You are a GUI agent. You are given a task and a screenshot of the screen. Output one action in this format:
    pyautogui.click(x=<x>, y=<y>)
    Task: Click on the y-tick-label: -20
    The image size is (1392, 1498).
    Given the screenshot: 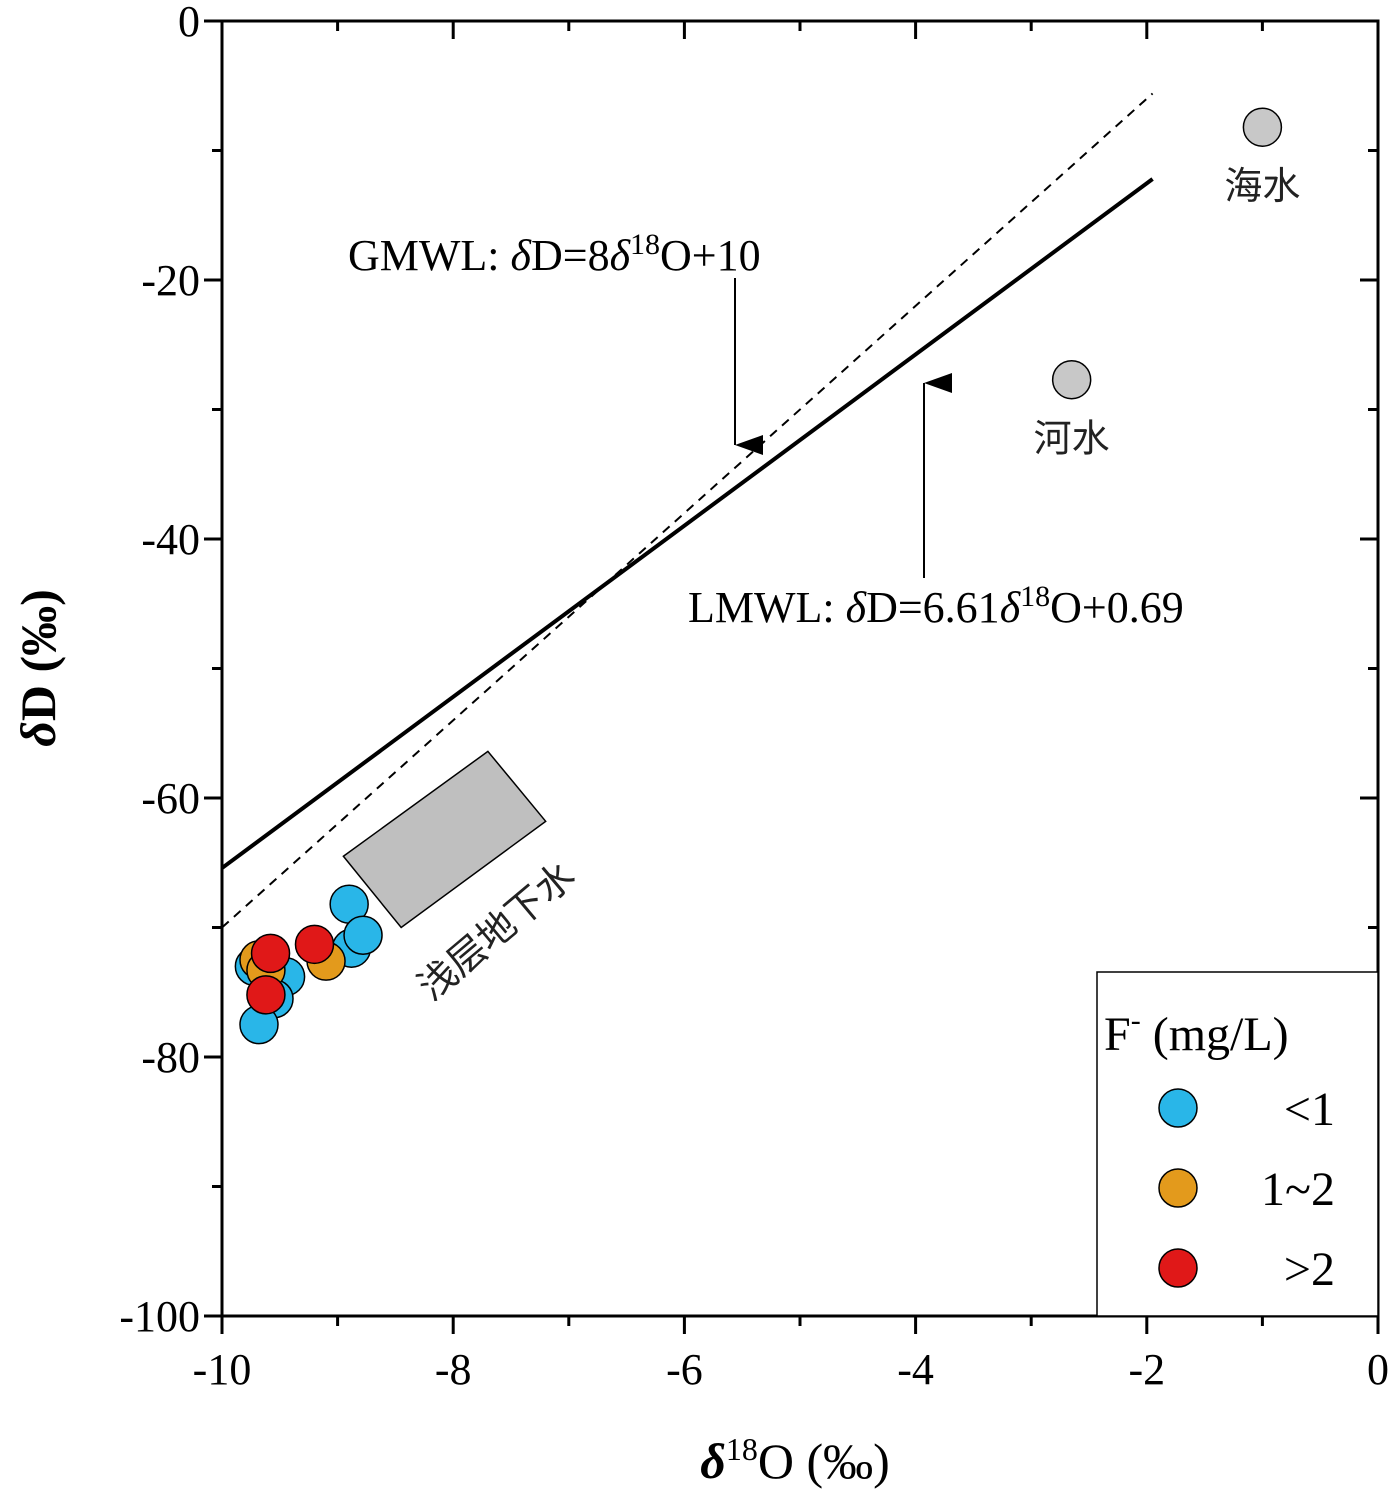 What is the action you would take?
    pyautogui.click(x=170, y=280)
    